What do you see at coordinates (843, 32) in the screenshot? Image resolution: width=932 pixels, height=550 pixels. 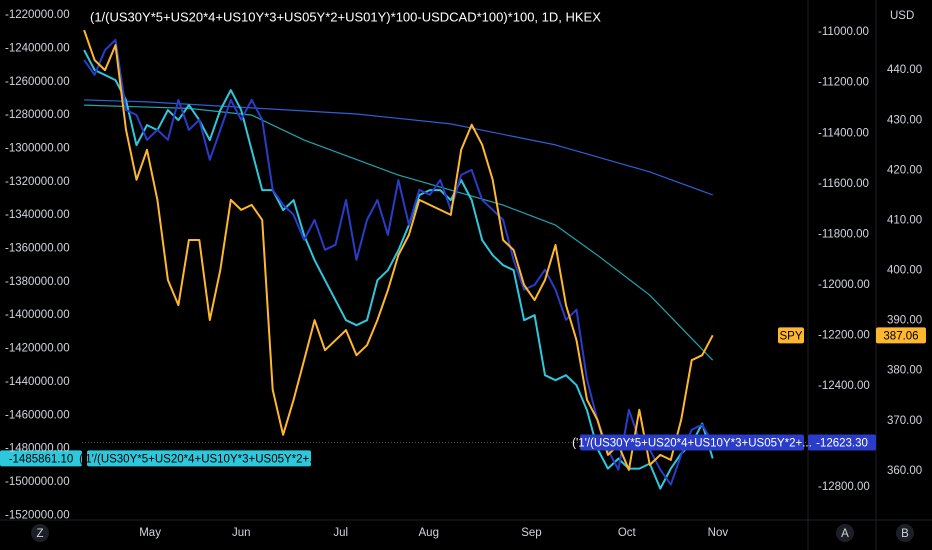 I see `y-tick-label: -11000.00` at bounding box center [843, 32].